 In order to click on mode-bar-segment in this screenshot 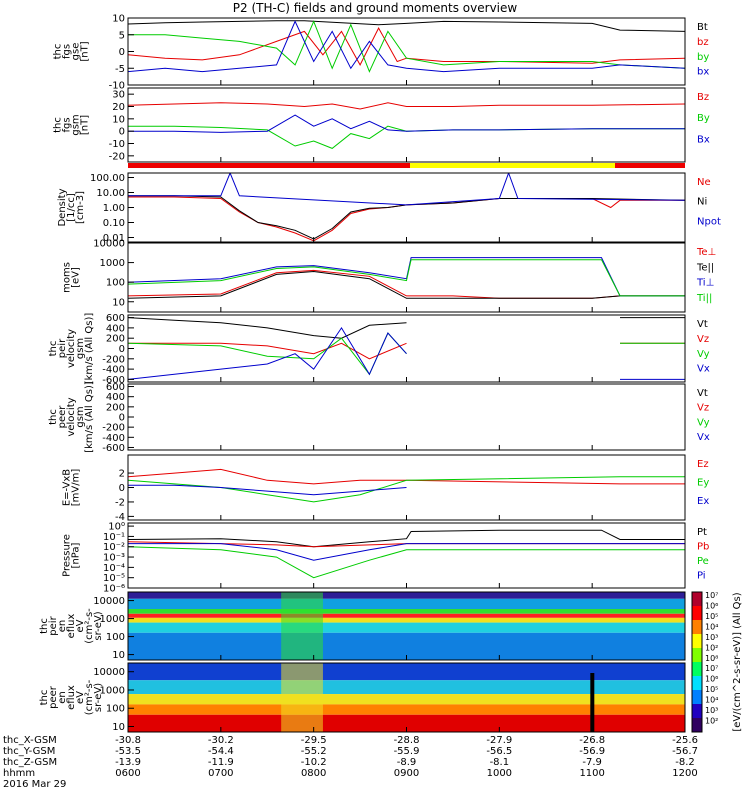, I will do `click(650, 165)`.